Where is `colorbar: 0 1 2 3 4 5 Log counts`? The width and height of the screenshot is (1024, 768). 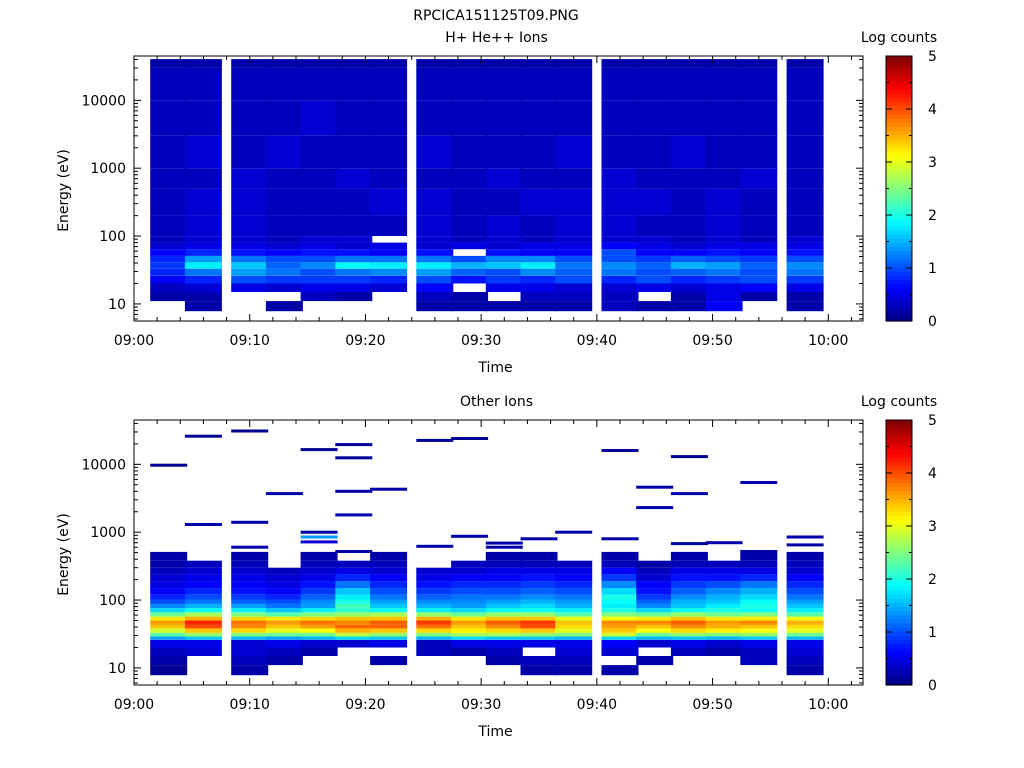
colorbar: 0 1 2 3 4 5 Log counts is located at coordinates (899, 544).